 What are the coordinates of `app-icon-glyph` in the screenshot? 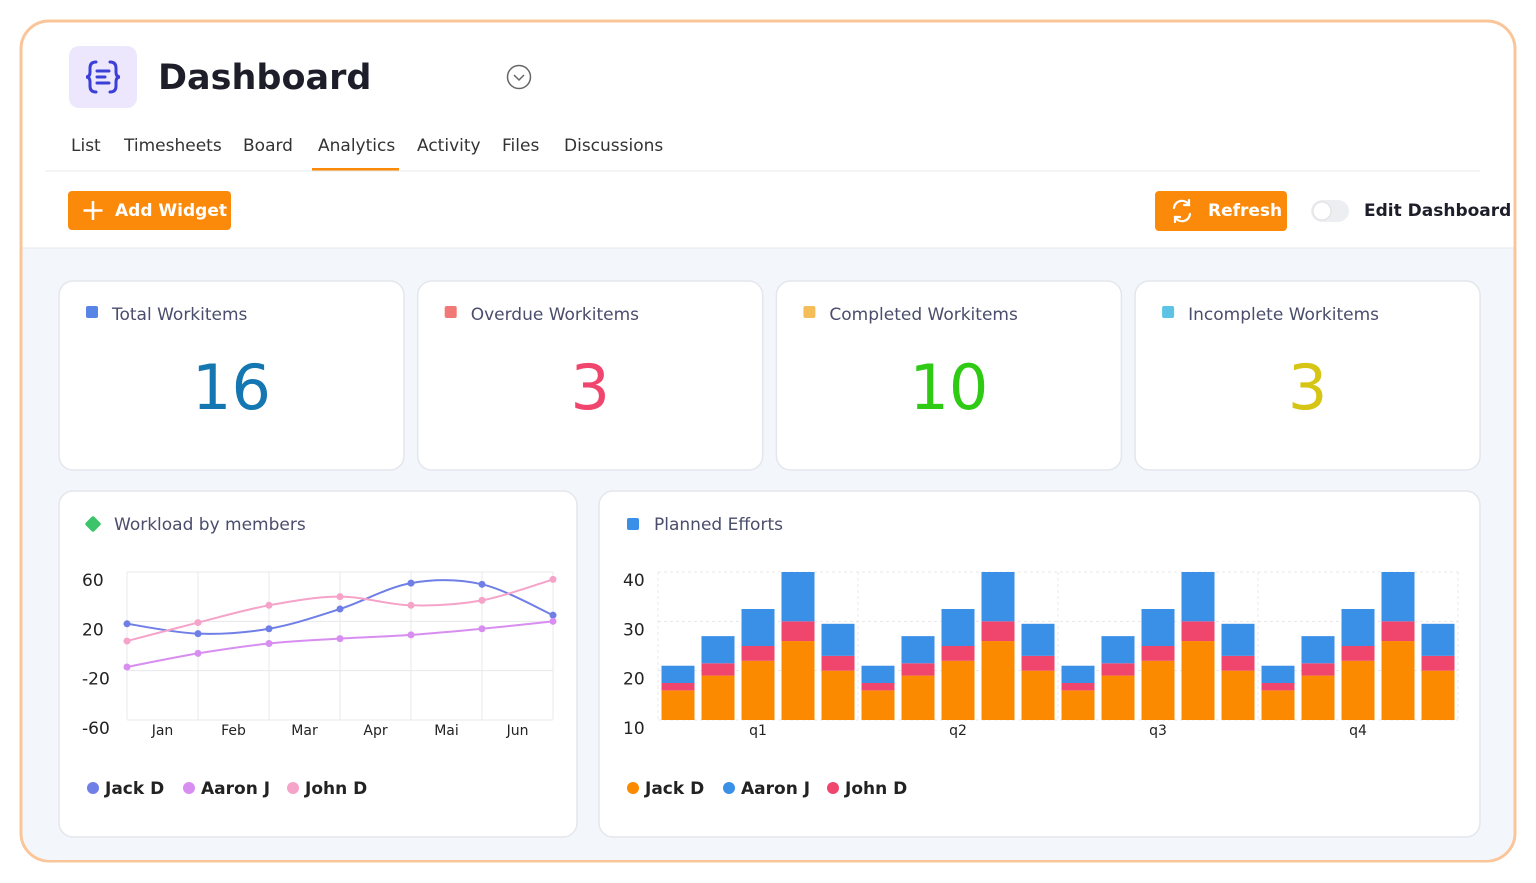 It's located at (103, 77).